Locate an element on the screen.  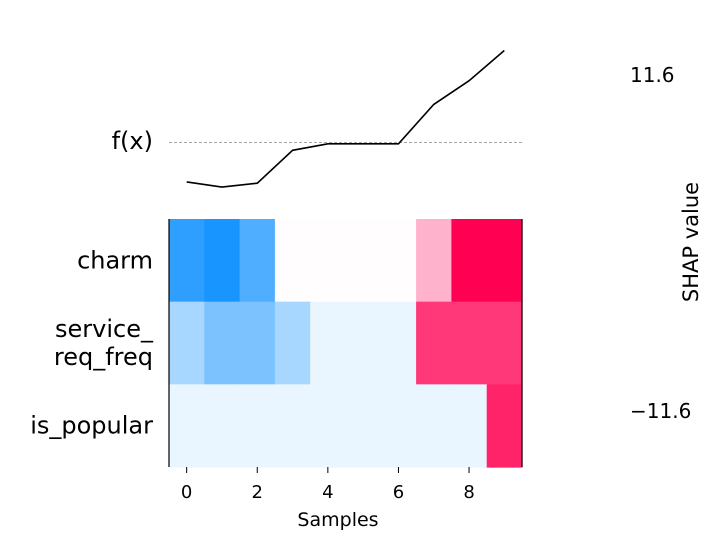
x-tick-label: 8 is located at coordinates (468, 492).